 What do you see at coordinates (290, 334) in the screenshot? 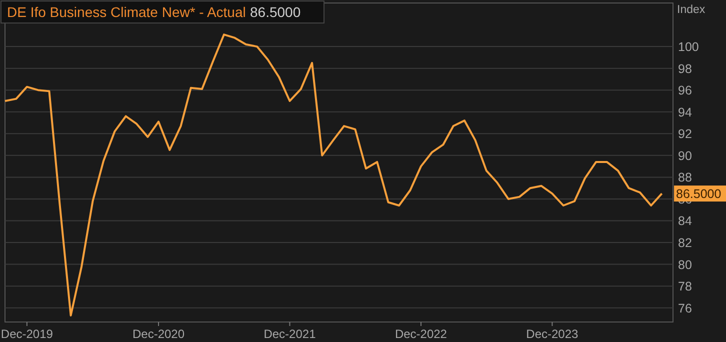
I see `x-tick-label: Dec-2021` at bounding box center [290, 334].